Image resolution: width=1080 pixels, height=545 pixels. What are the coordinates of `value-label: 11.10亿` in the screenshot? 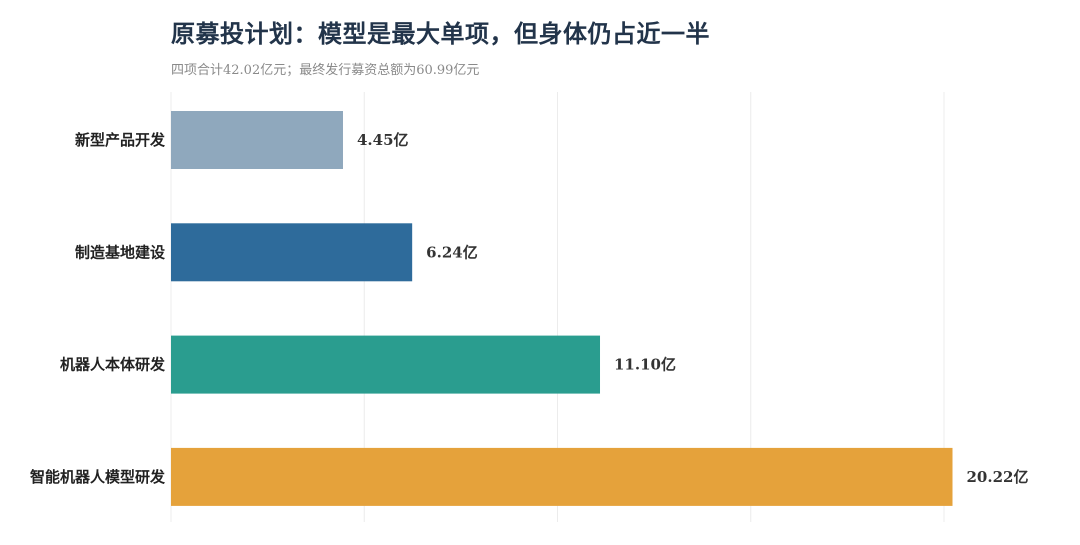 It's located at (645, 365).